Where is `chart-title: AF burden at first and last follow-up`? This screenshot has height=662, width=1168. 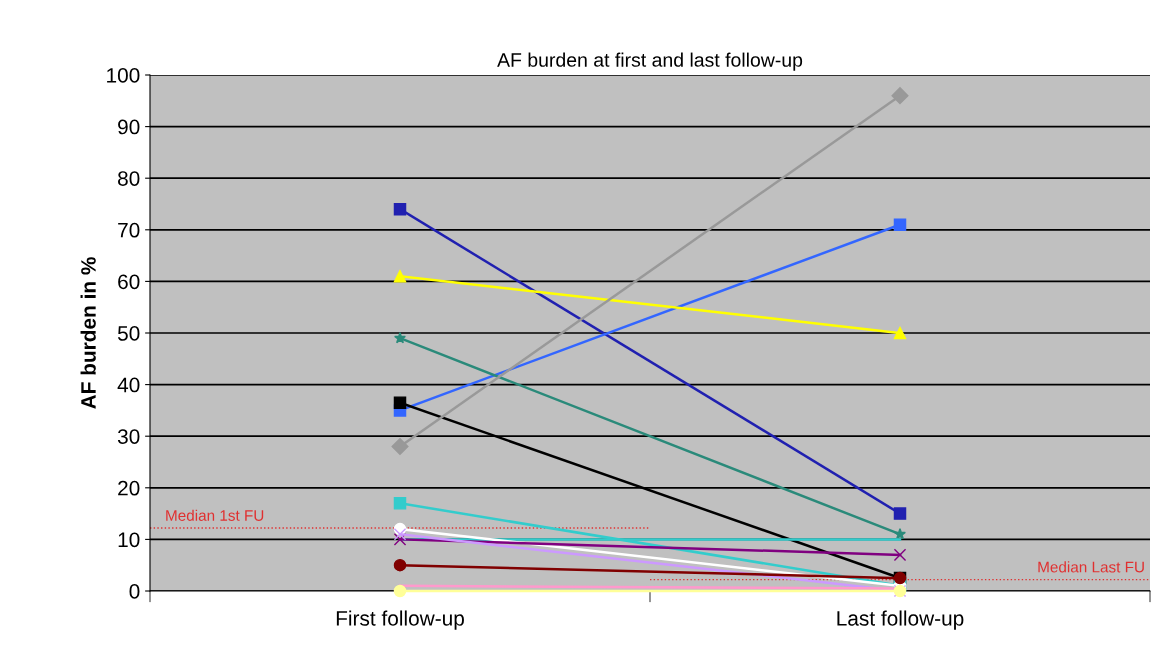 chart-title: AF burden at first and last follow-up is located at coordinates (650, 61).